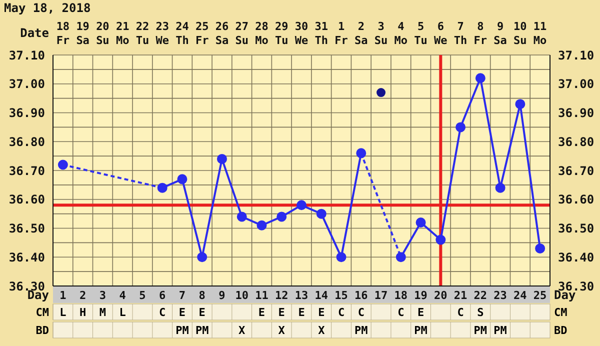  What do you see at coordinates (500, 295) in the screenshot?
I see `x2-tick-label: 23` at bounding box center [500, 295].